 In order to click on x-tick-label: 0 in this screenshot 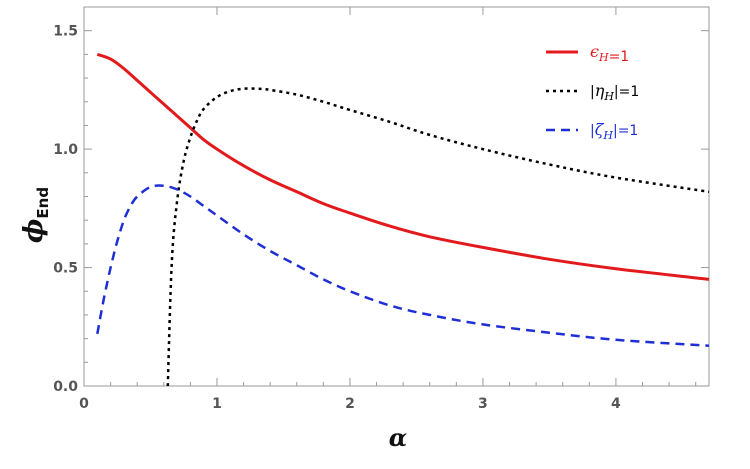, I will do `click(84, 404)`.